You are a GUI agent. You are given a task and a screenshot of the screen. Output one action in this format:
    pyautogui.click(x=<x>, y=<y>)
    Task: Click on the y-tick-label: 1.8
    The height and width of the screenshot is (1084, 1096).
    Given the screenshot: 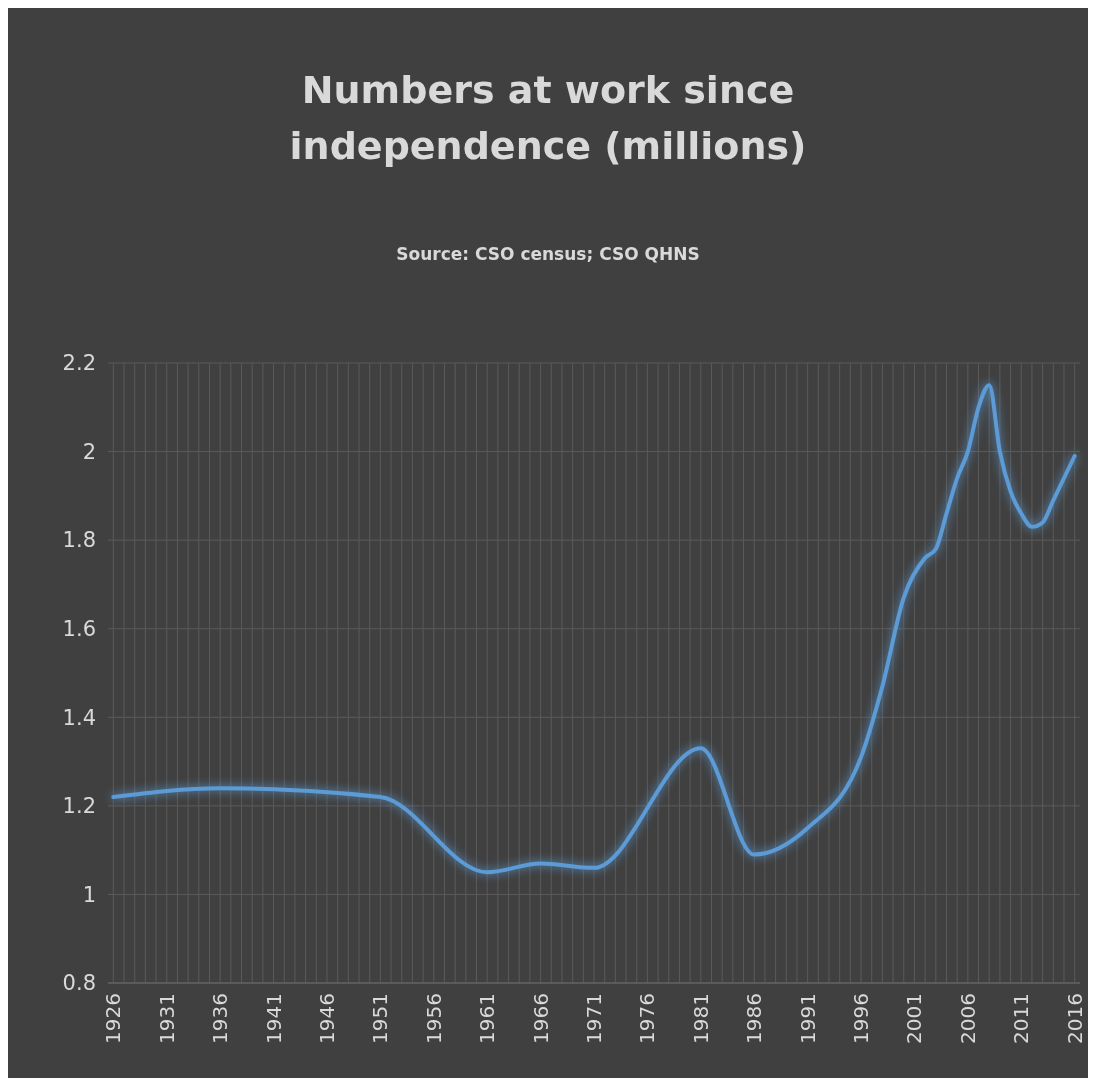 What is the action you would take?
    pyautogui.click(x=79, y=540)
    